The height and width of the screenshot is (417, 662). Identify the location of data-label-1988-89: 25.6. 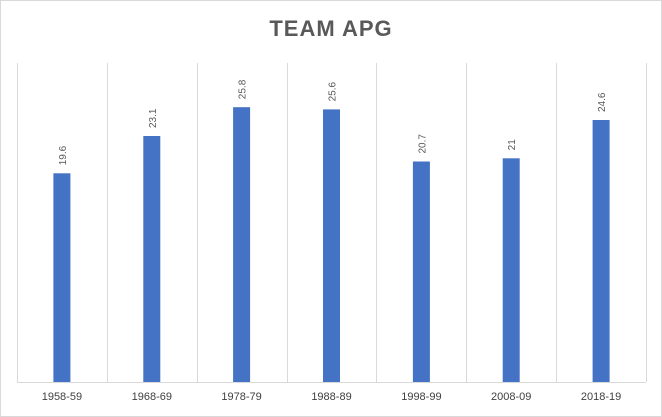
(333, 91).